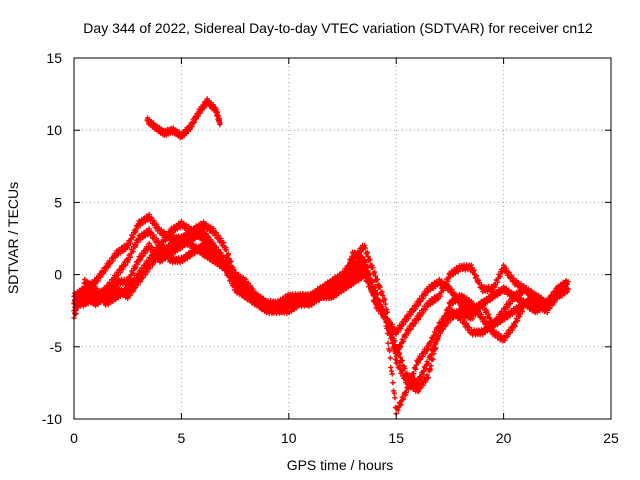  I want to click on x-tick-label: 15, so click(396, 438).